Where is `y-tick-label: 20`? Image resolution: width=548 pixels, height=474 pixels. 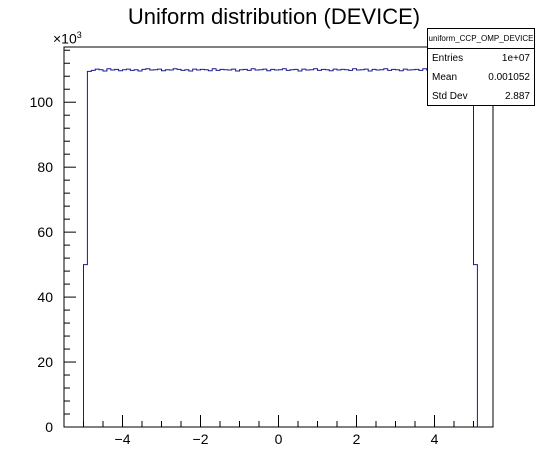
y-tick-label: 20 is located at coordinates (45, 362).